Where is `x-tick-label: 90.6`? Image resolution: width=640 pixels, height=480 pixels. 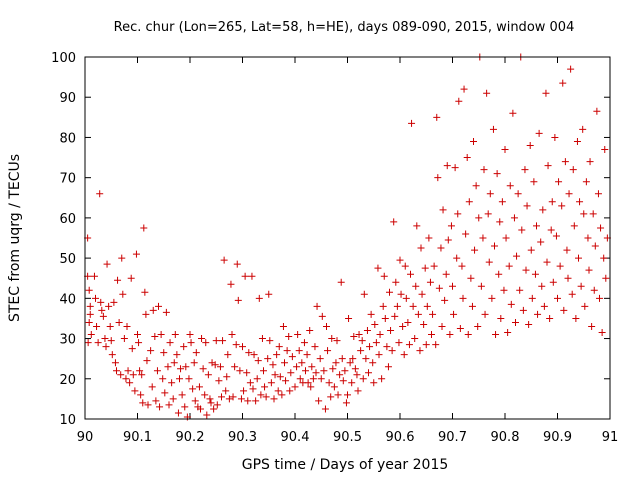 x-tick-label: 90.6 is located at coordinates (400, 437).